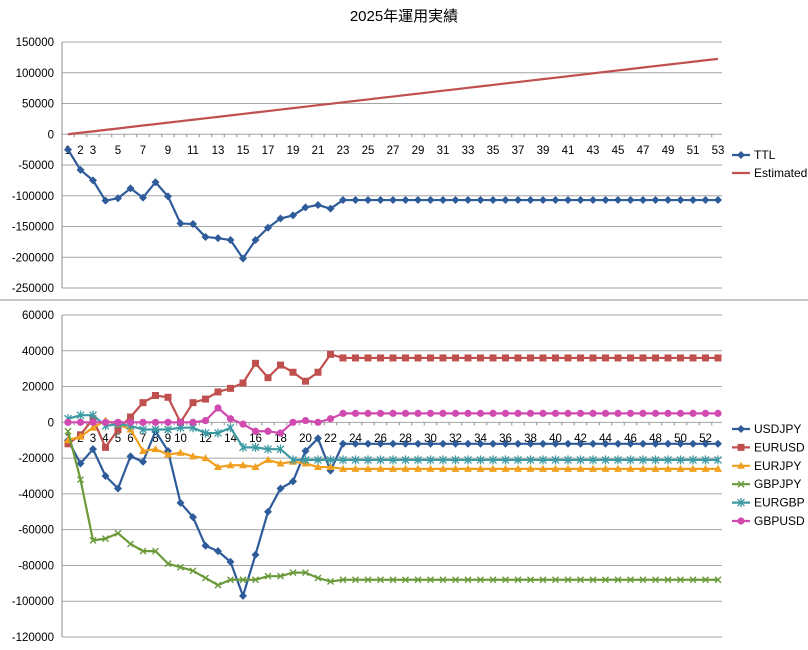 This screenshot has height=650, width=808. I want to click on x-tick-label: 2, so click(80, 151).